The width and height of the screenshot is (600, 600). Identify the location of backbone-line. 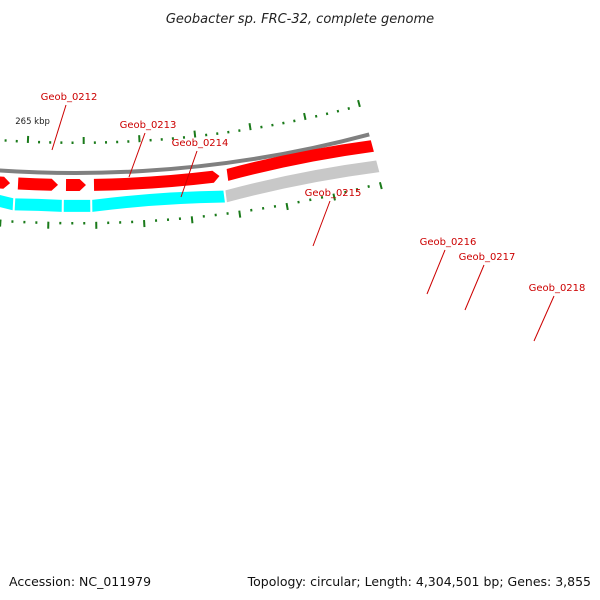
(185, 153).